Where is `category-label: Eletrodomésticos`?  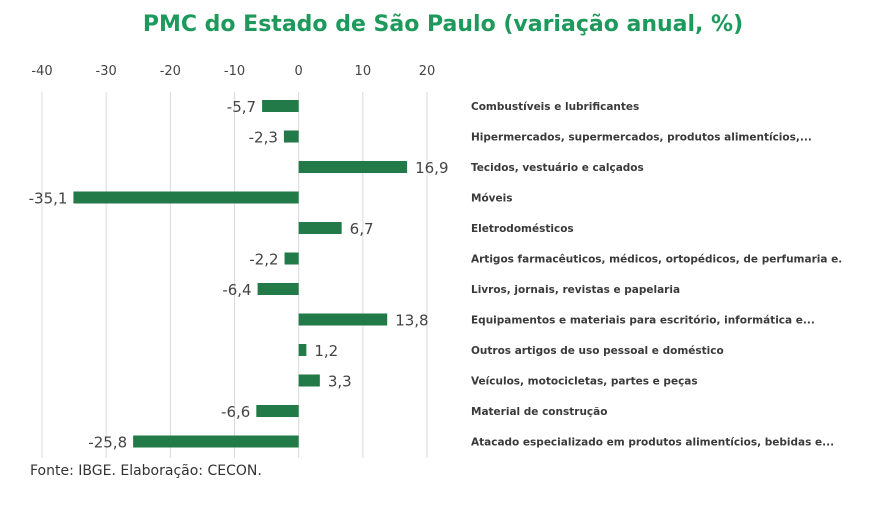 category-label: Eletrodomésticos is located at coordinates (522, 229).